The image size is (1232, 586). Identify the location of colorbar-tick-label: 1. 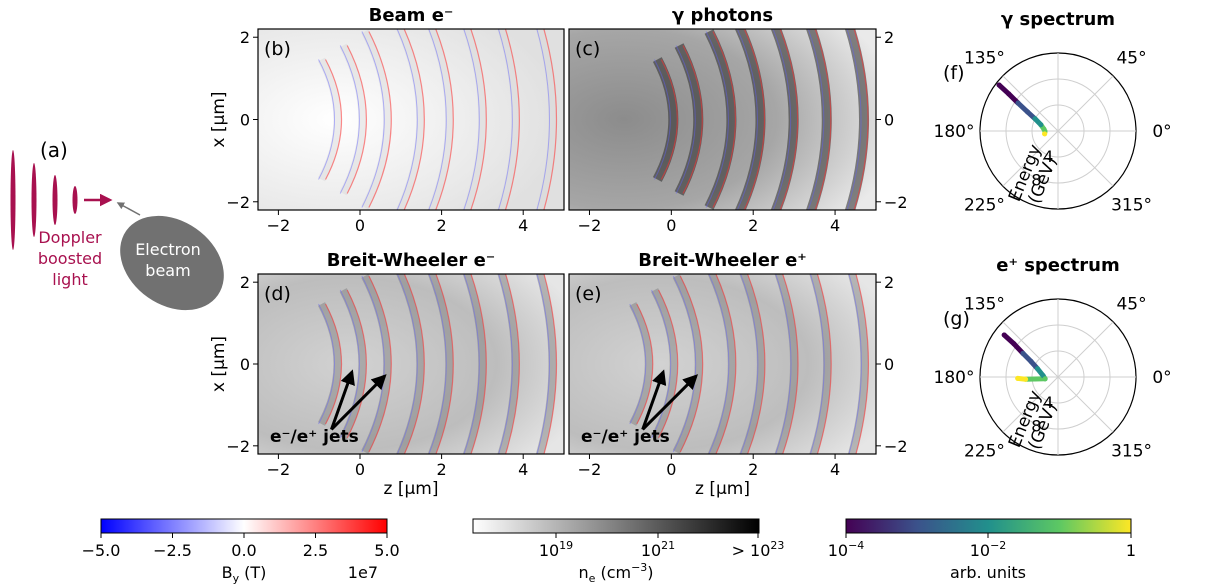
(1131, 550).